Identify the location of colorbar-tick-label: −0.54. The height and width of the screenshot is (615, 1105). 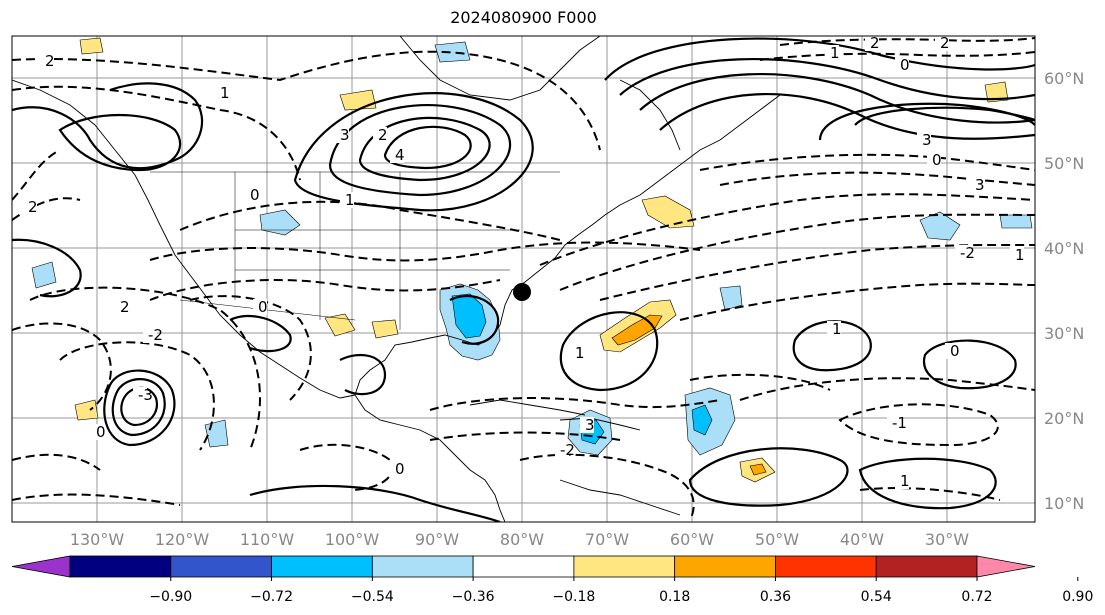
(372, 597).